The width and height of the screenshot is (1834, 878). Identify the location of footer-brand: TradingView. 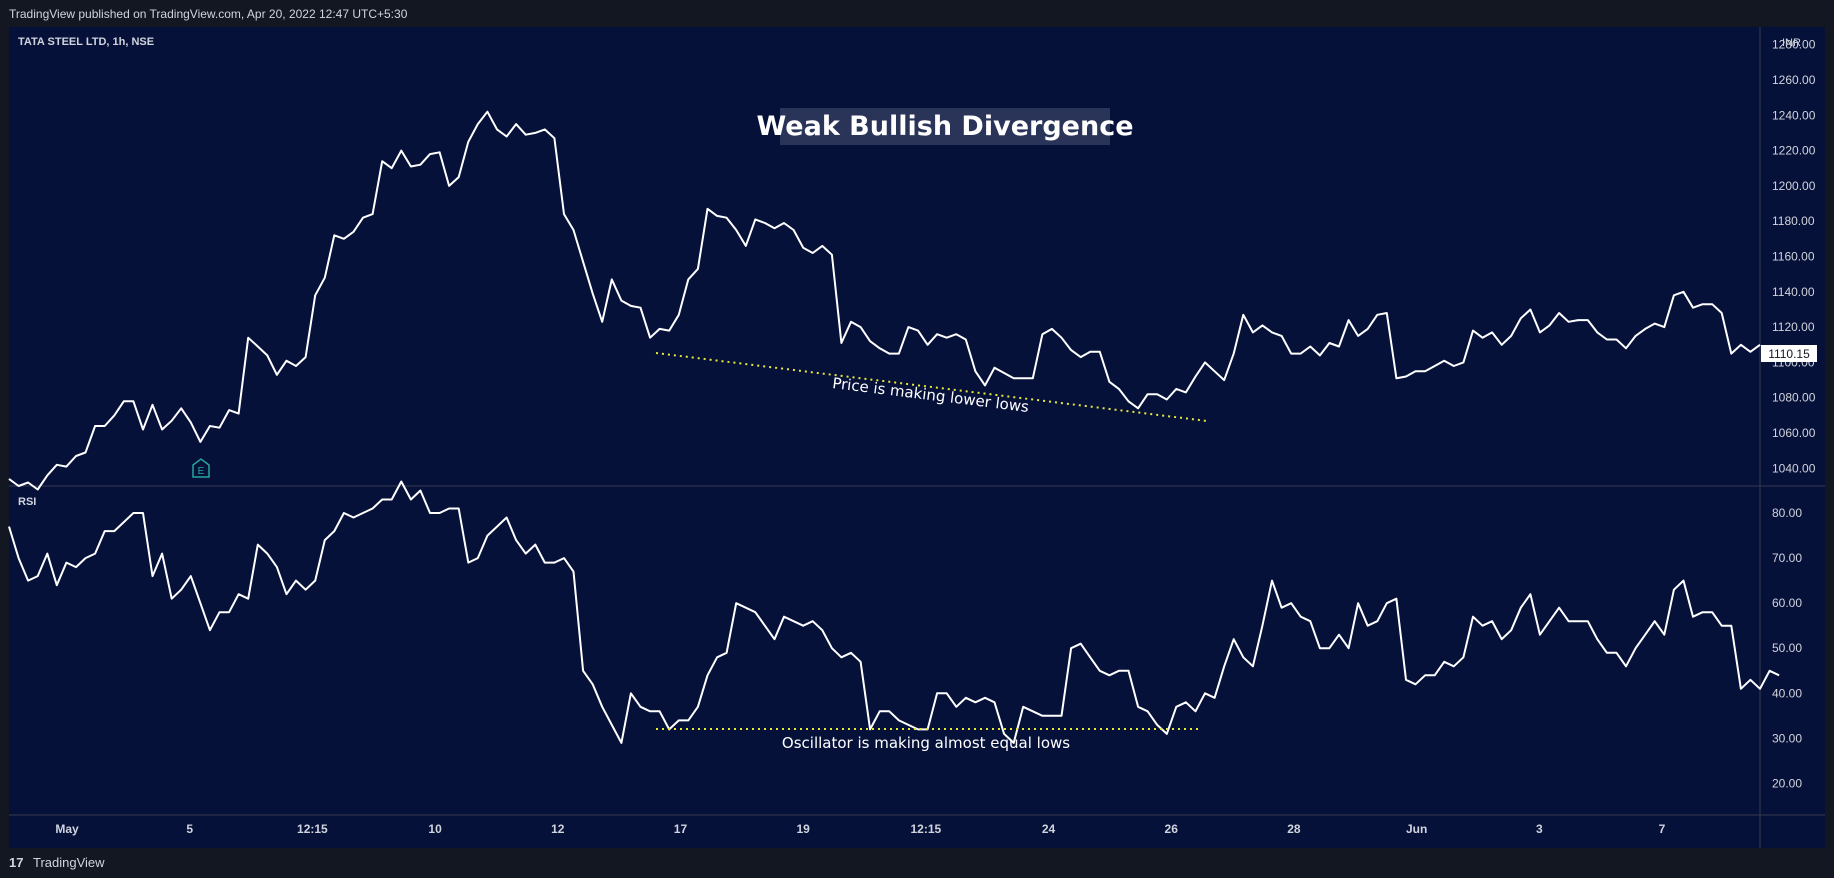
(69, 862).